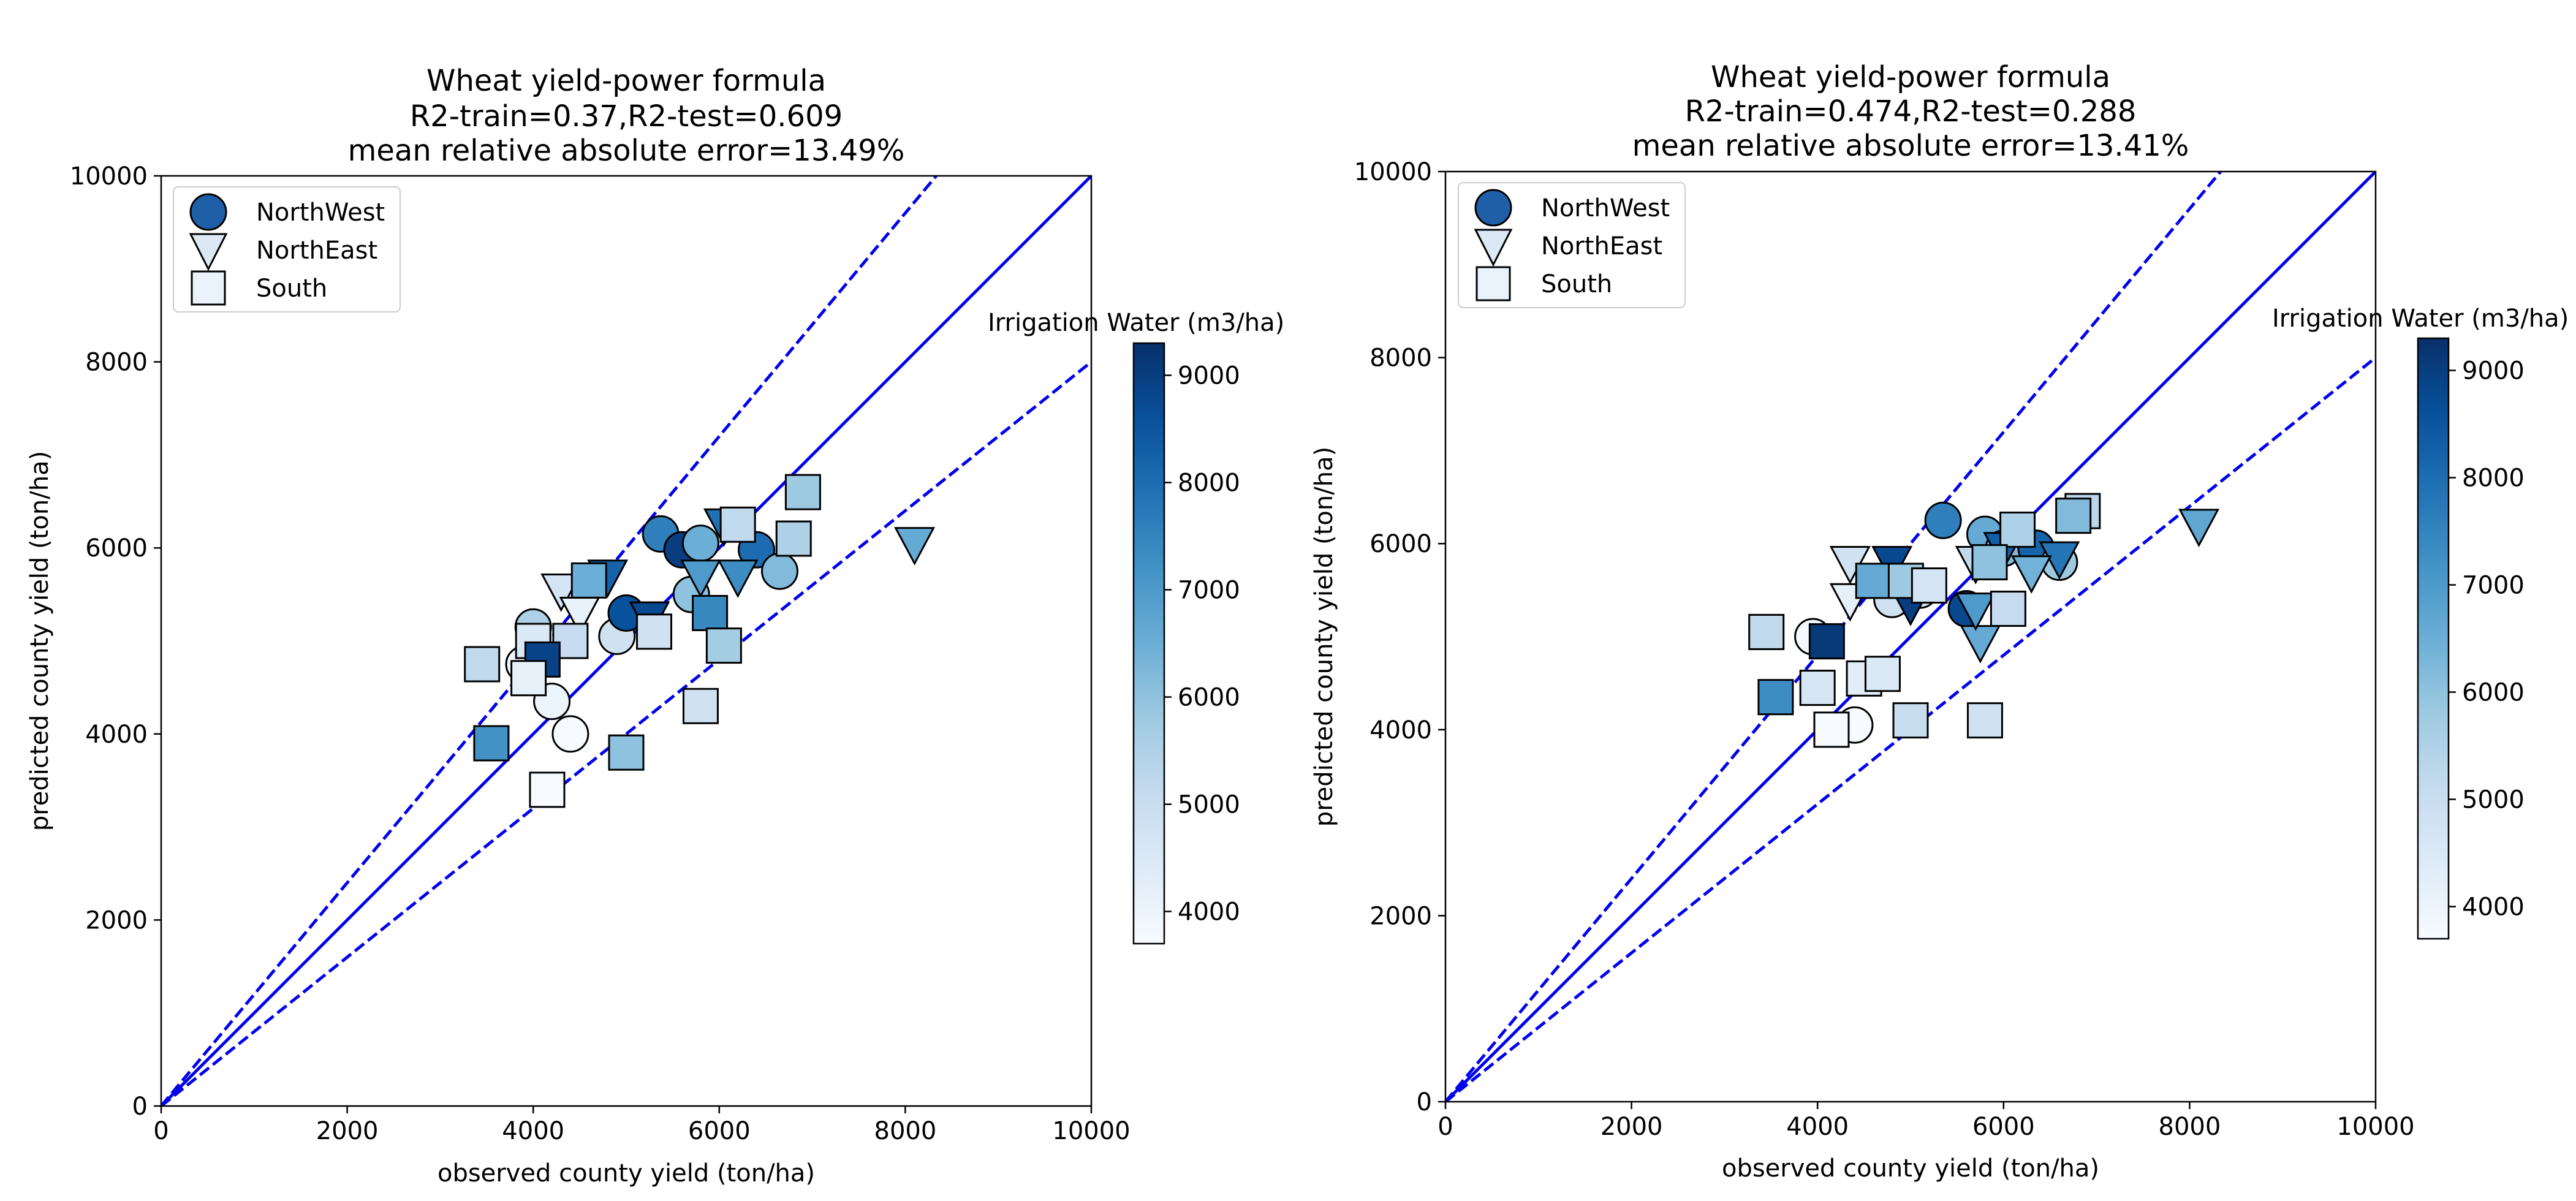 This screenshot has height=1201, width=2576. Describe the element at coordinates (2493, 907) in the screenshot. I see `colorbar-tick-label-0: 4000` at that location.